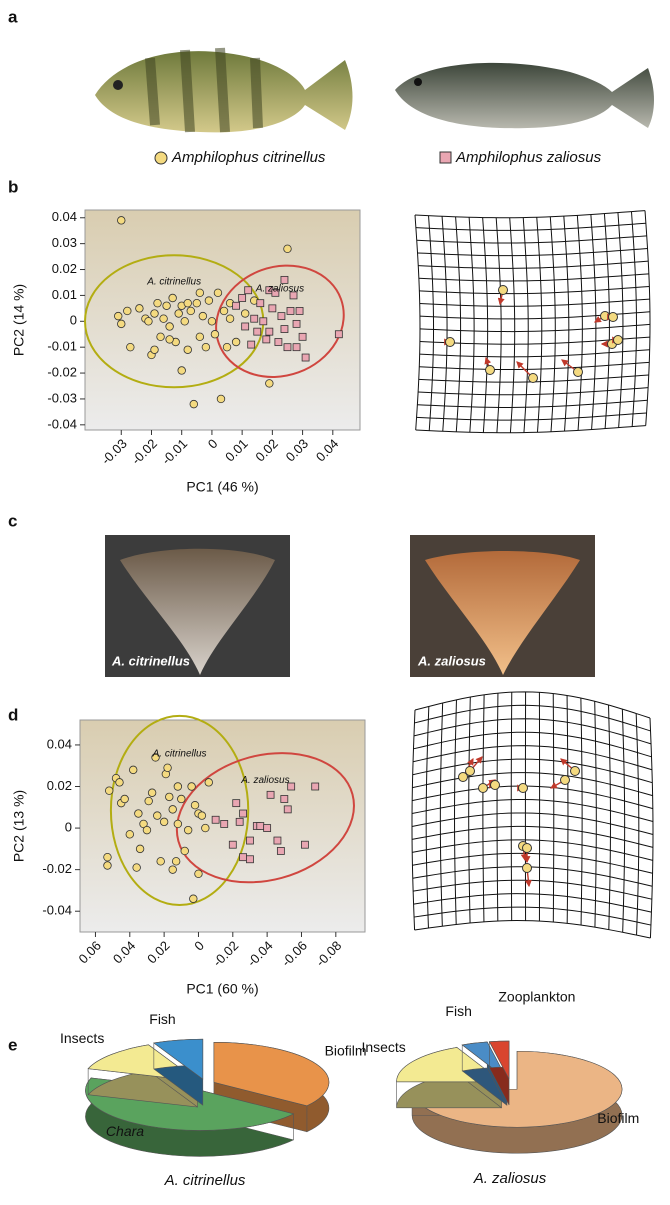  Describe the element at coordinates (62, 346) in the screenshot. I see `y-tick-label: -0.01` at that location.